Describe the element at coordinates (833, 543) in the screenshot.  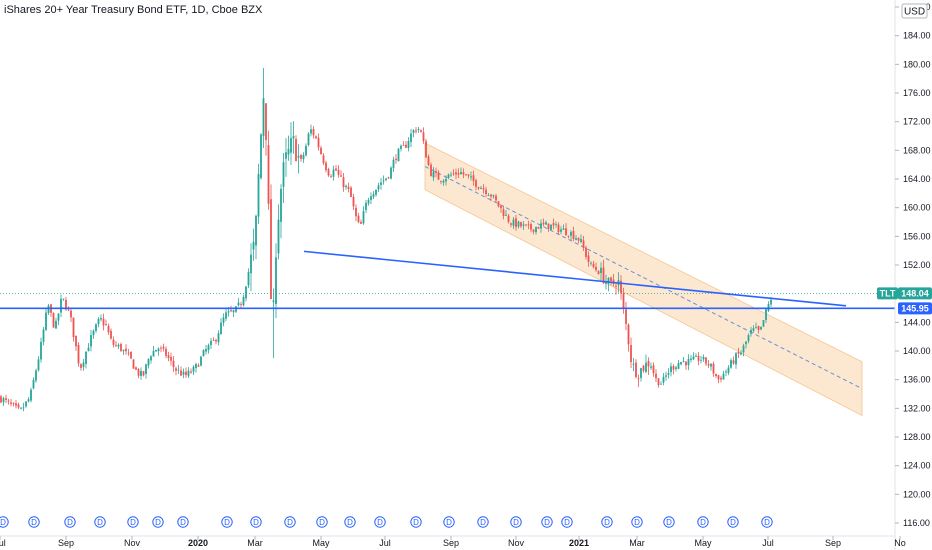
I see `x-tick-label: Sep` at that location.